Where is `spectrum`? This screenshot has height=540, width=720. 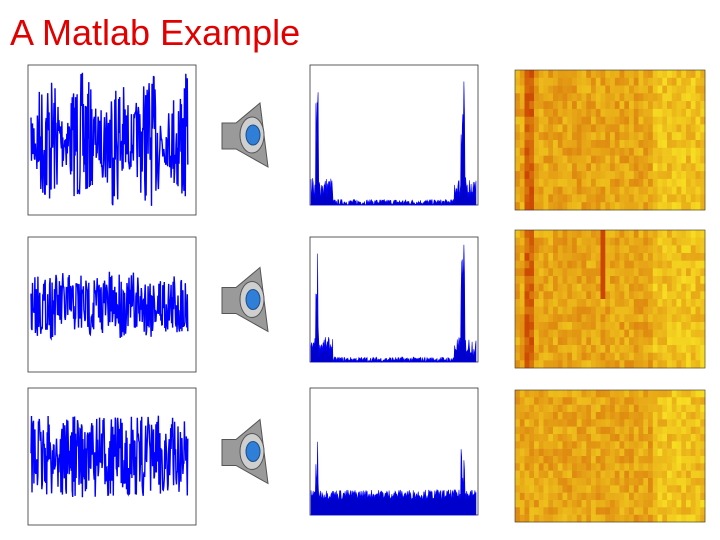
spectrum is located at coordinates (393, 143).